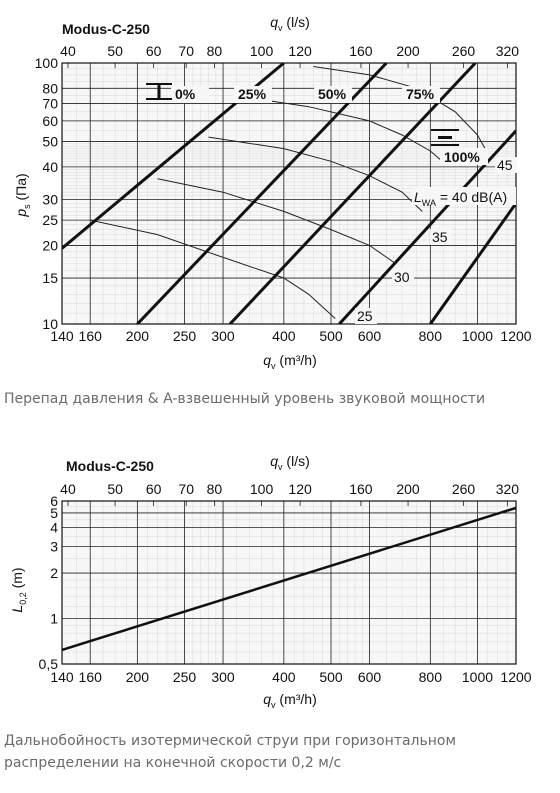  Describe the element at coordinates (54, 528) in the screenshot. I see `y-tick-label: 4` at that location.